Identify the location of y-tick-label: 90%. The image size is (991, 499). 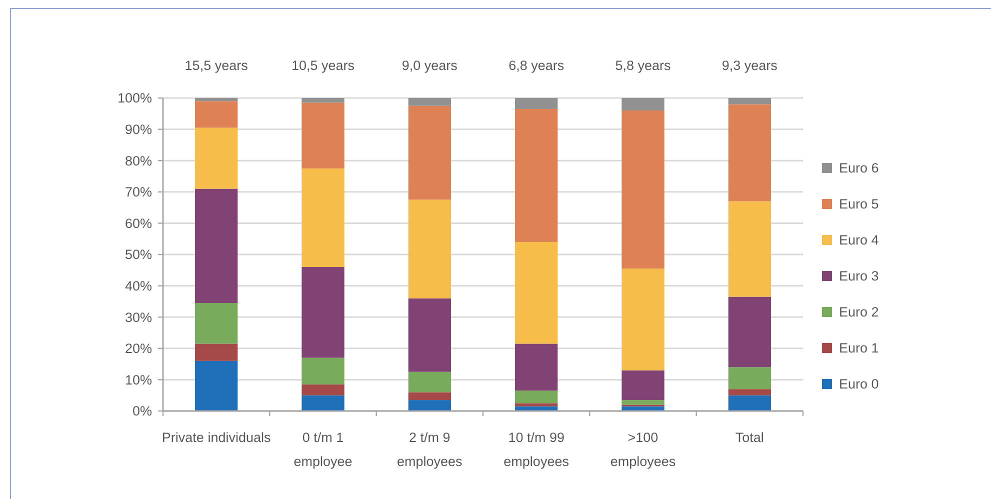
(138, 130).